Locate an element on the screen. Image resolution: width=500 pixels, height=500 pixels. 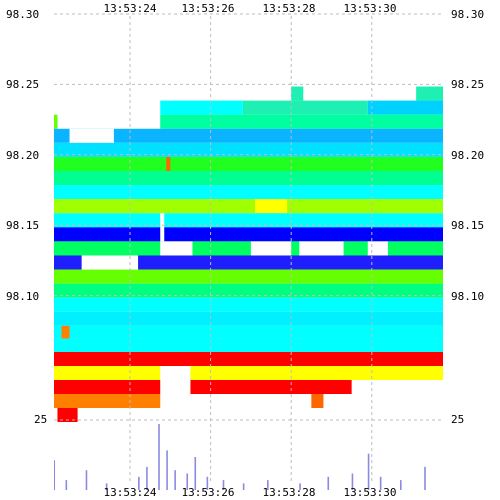
left-price-tick: 98.25 is located at coordinates (22, 84).